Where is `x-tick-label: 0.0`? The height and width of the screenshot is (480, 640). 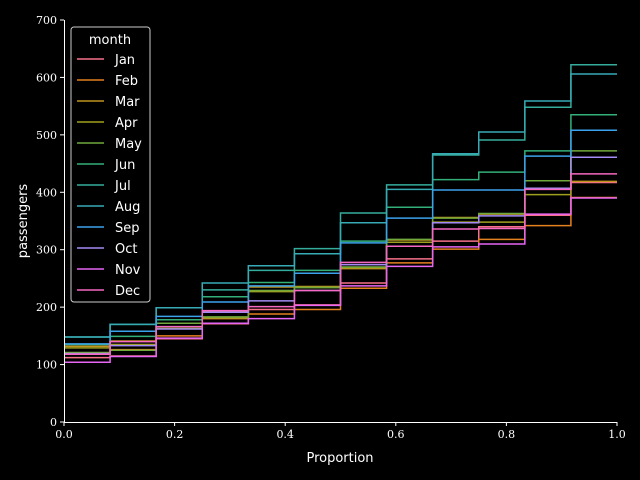
x-tick-label: 0.0 is located at coordinates (64, 434).